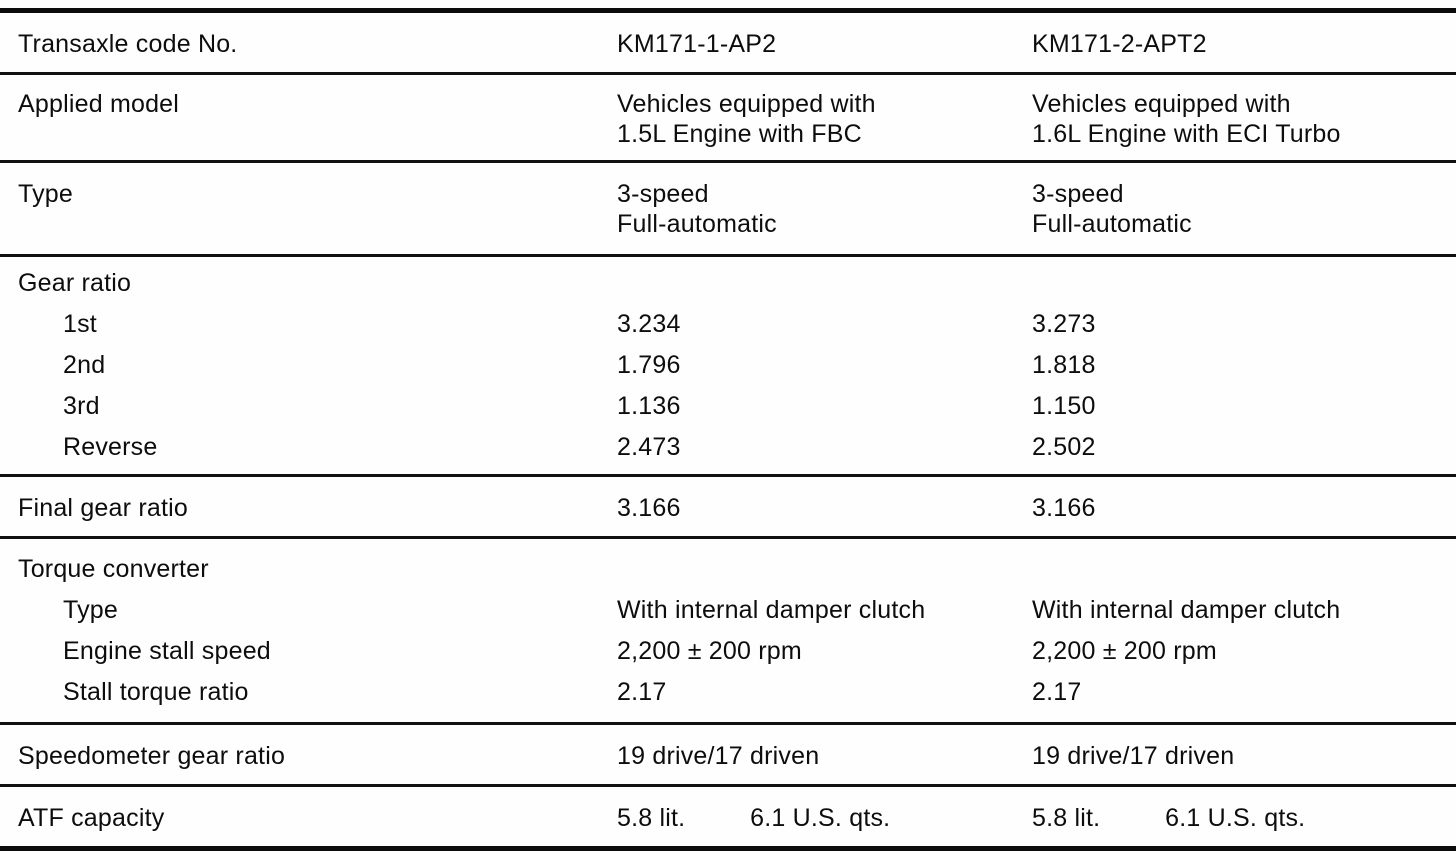 This screenshot has height=854, width=1456. What do you see at coordinates (649, 447) in the screenshot?
I see `gear-ratio-reverse-col1: 2.473` at bounding box center [649, 447].